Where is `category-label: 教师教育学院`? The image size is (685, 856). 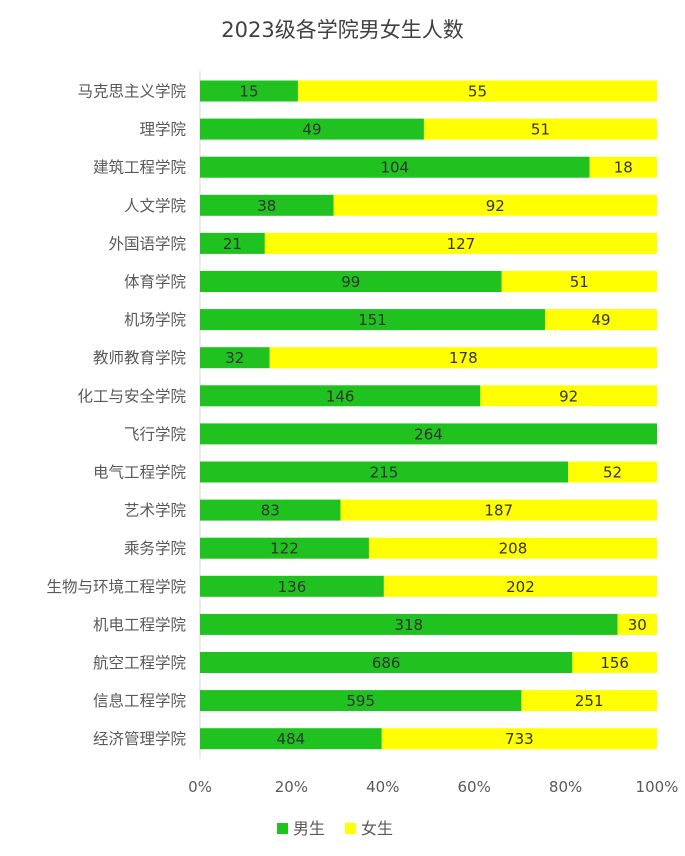
category-label: 教师教育学院 is located at coordinates (139, 357).